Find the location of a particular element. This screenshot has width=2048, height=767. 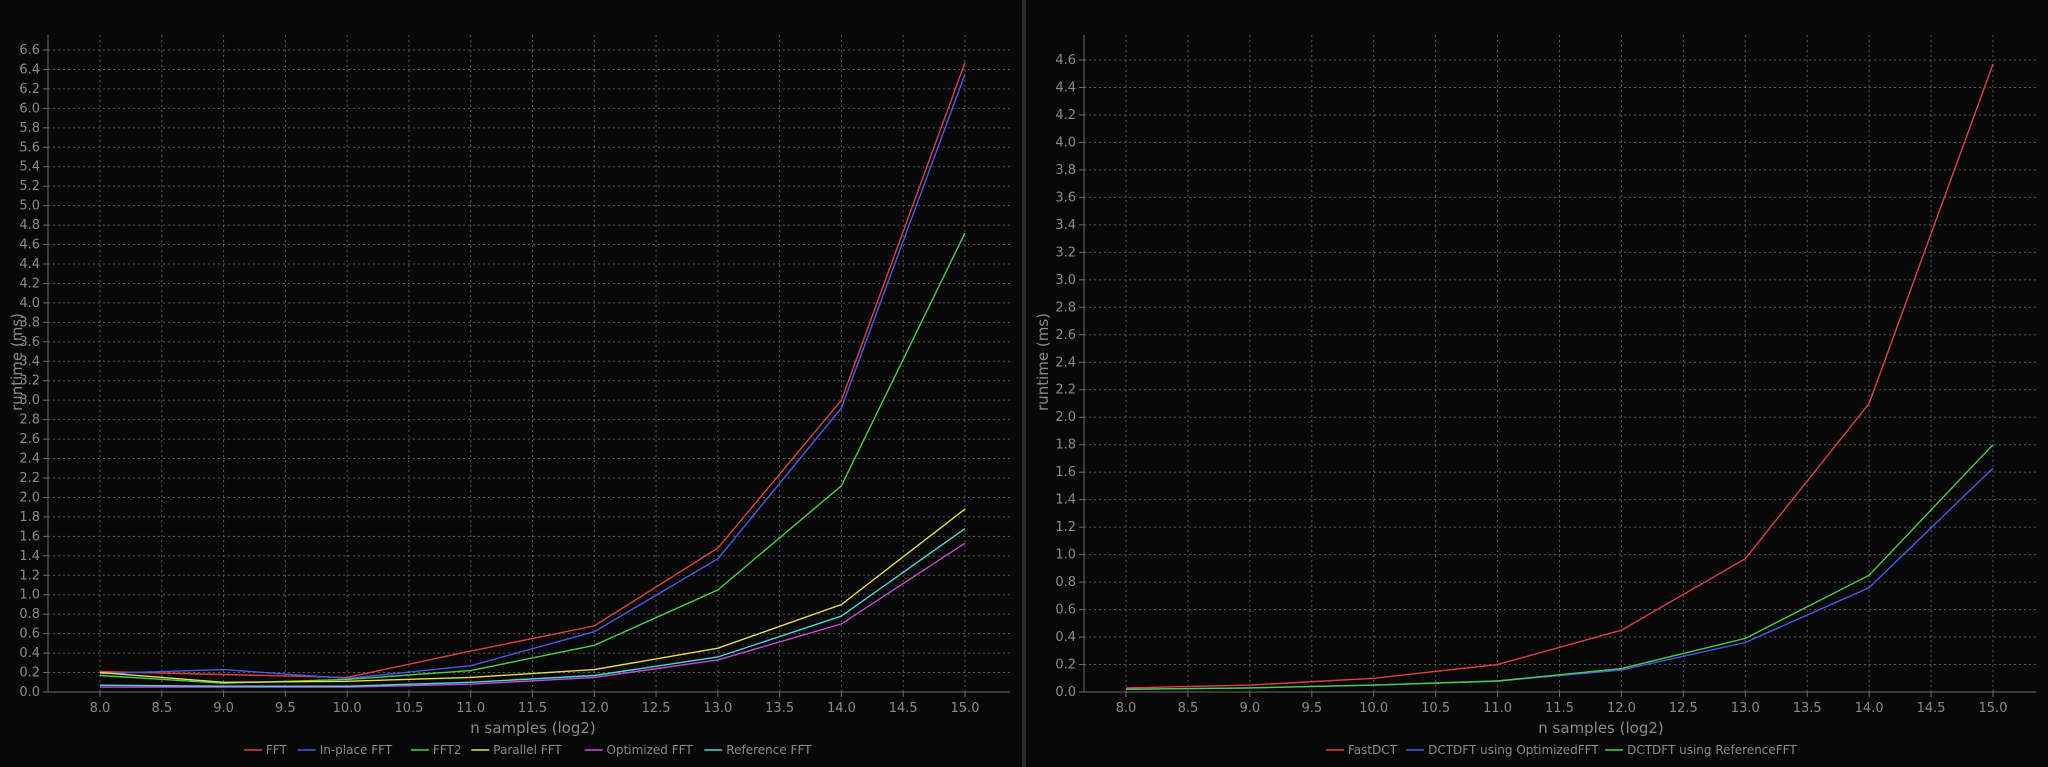

legend-label: DCTDFT using ReferenceFFT is located at coordinates (1712, 750).